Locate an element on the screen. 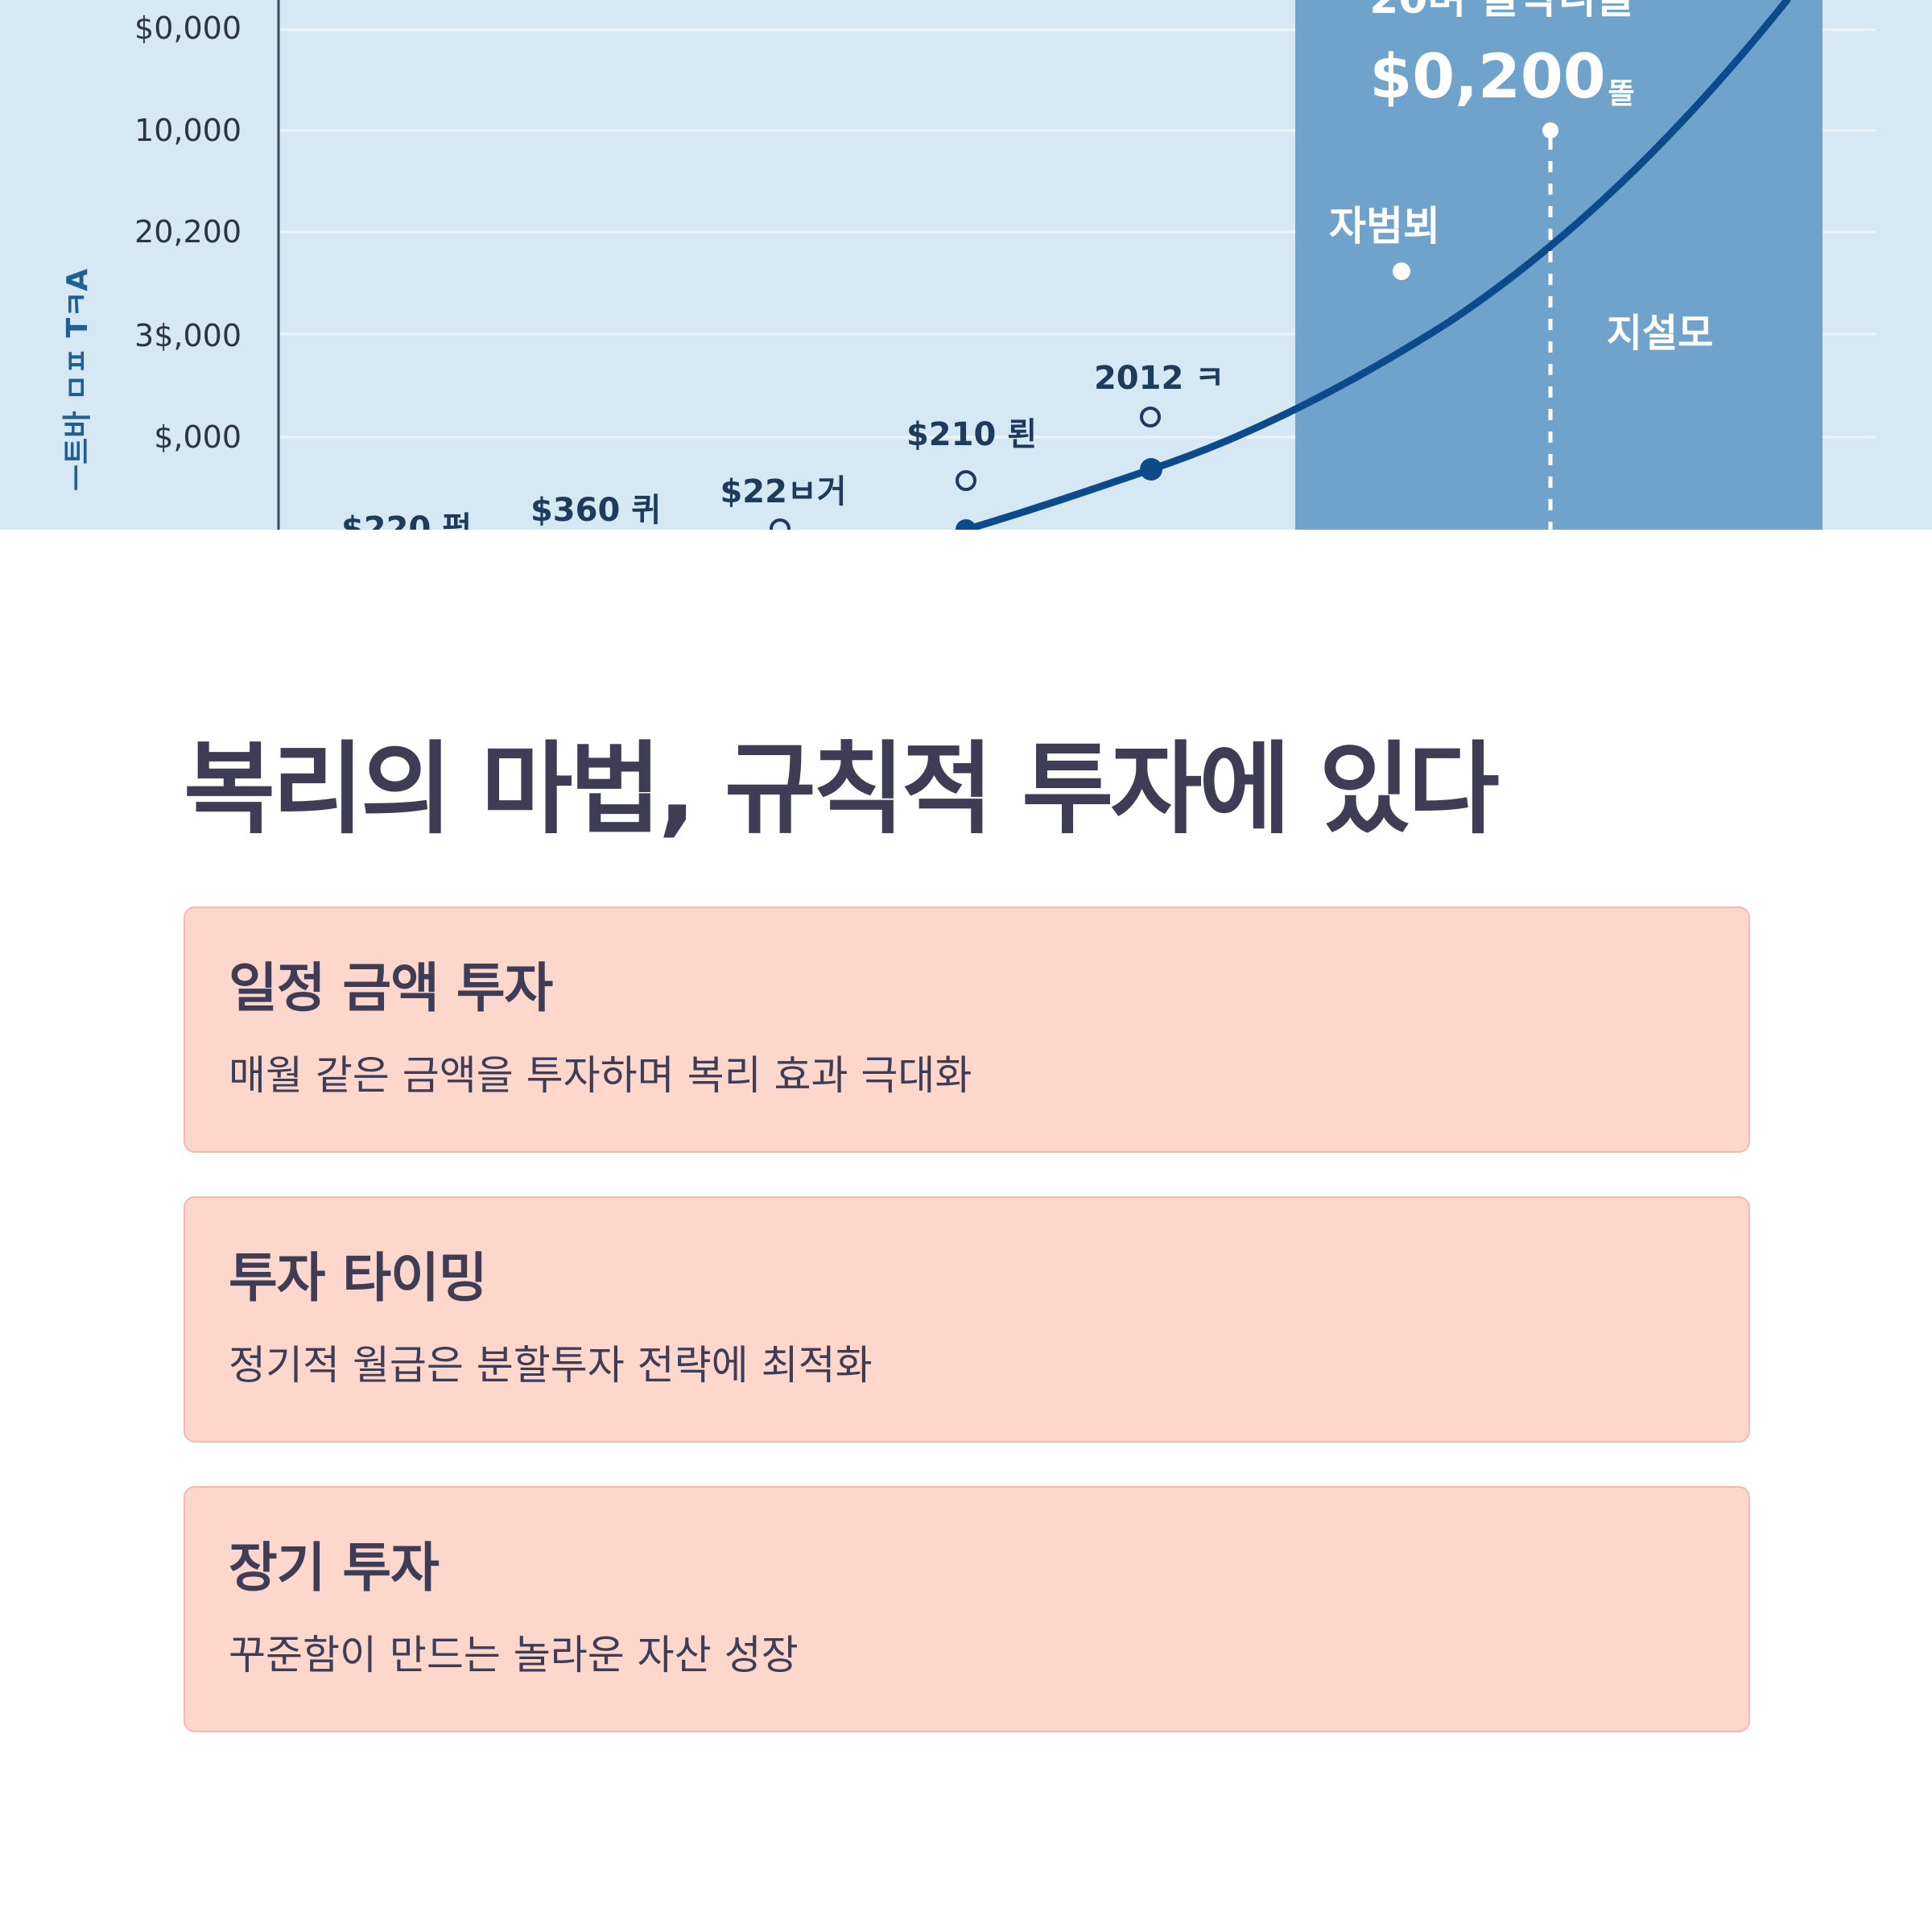 The width and height of the screenshot is (1932, 1932). y-tick-label: $,000 is located at coordinates (198, 437).